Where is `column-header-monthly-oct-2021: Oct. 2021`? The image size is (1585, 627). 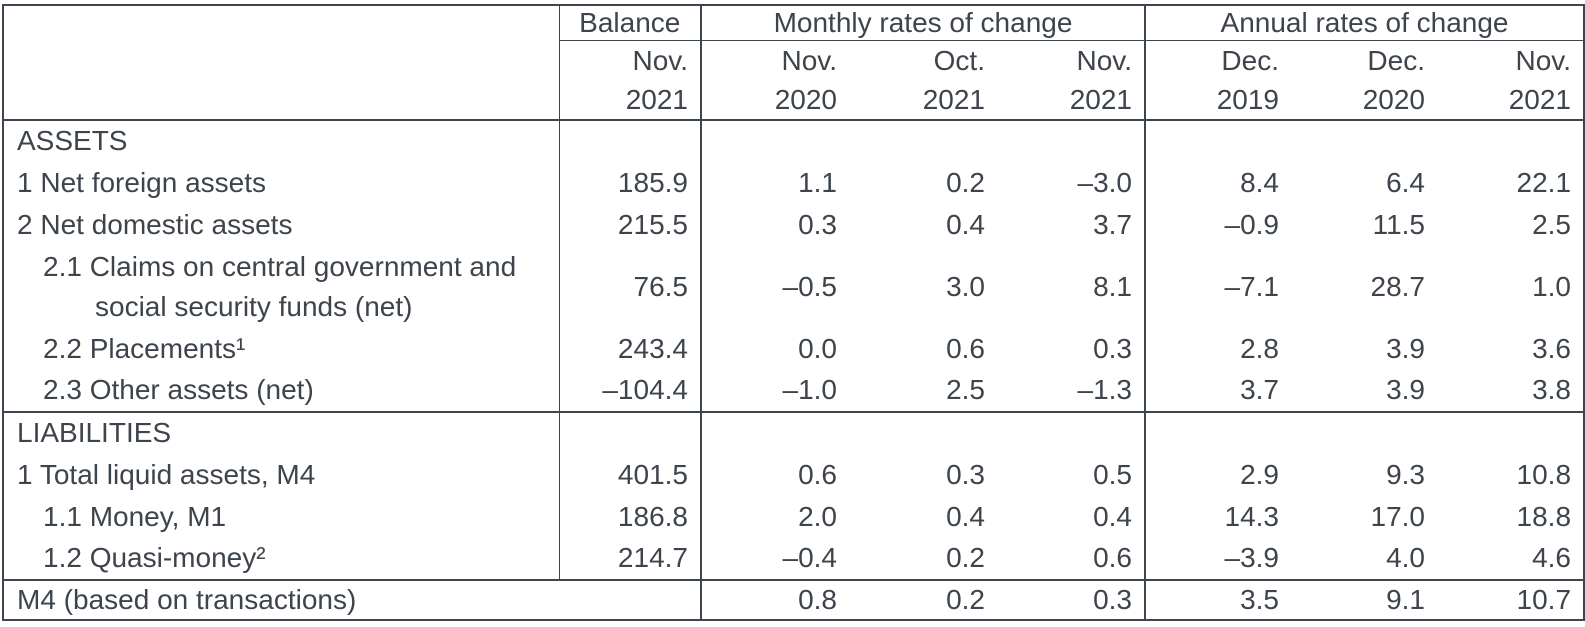 column-header-monthly-oct-2021: Oct. 2021 is located at coordinates (923, 80).